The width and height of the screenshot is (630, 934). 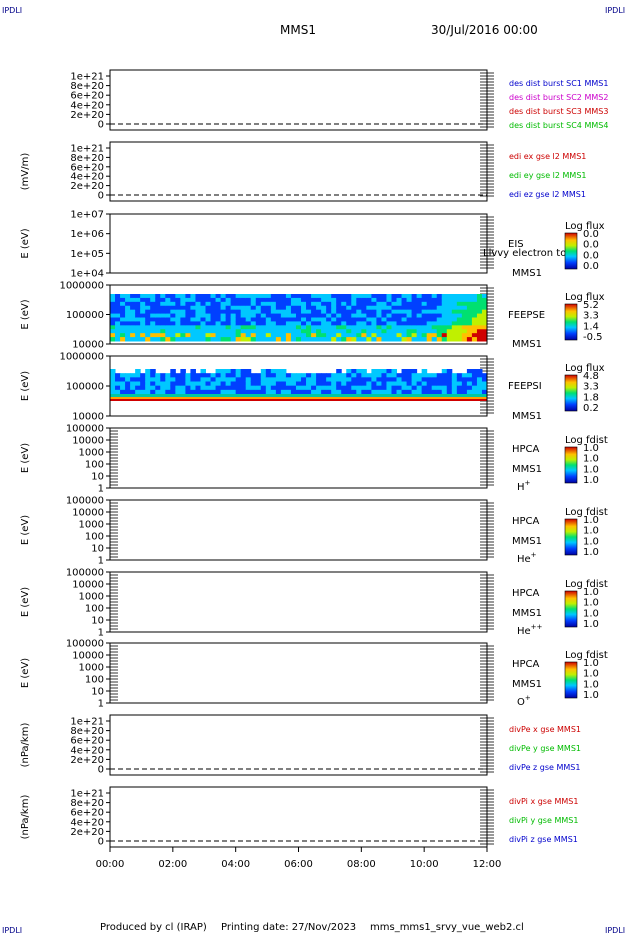 I want to click on legend-entry: divPi z gse MMS1, so click(x=543, y=839).